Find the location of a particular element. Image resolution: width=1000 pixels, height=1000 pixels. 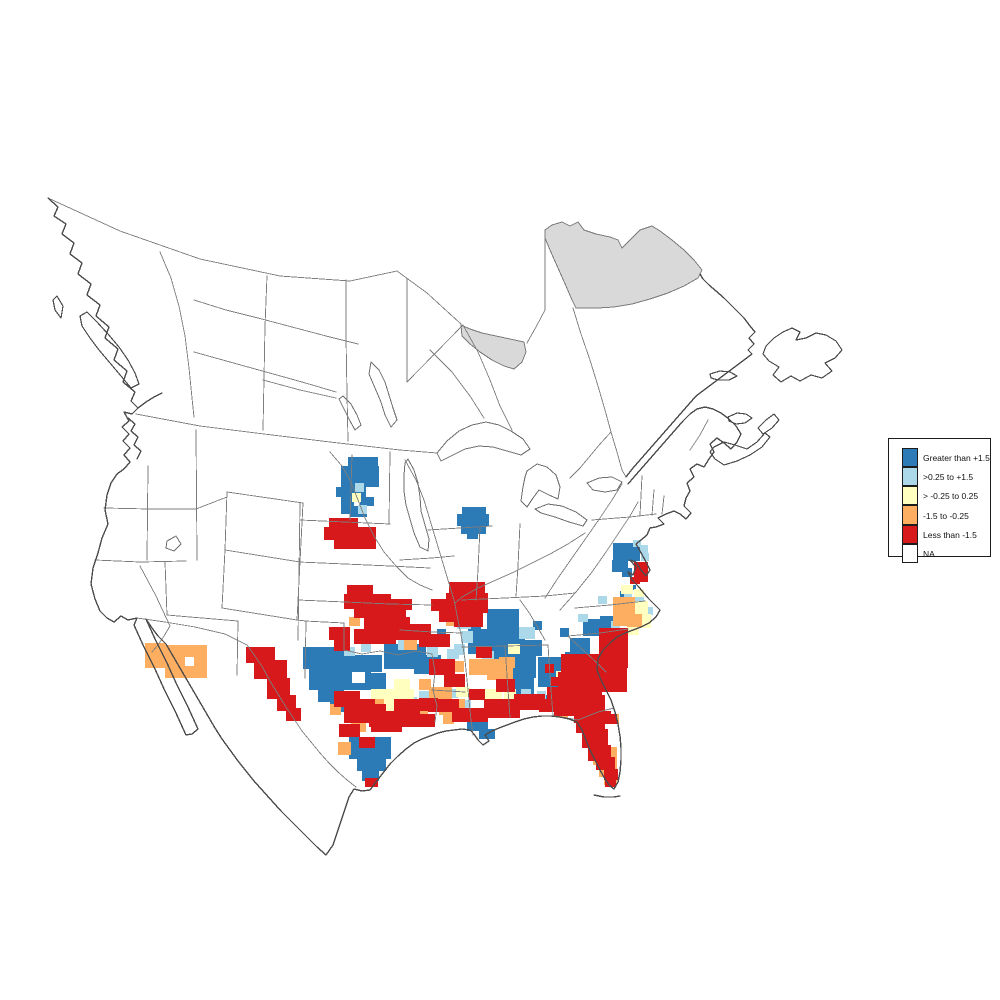

legend-item-5: Less than -1.5 is located at coordinates (939, 534).